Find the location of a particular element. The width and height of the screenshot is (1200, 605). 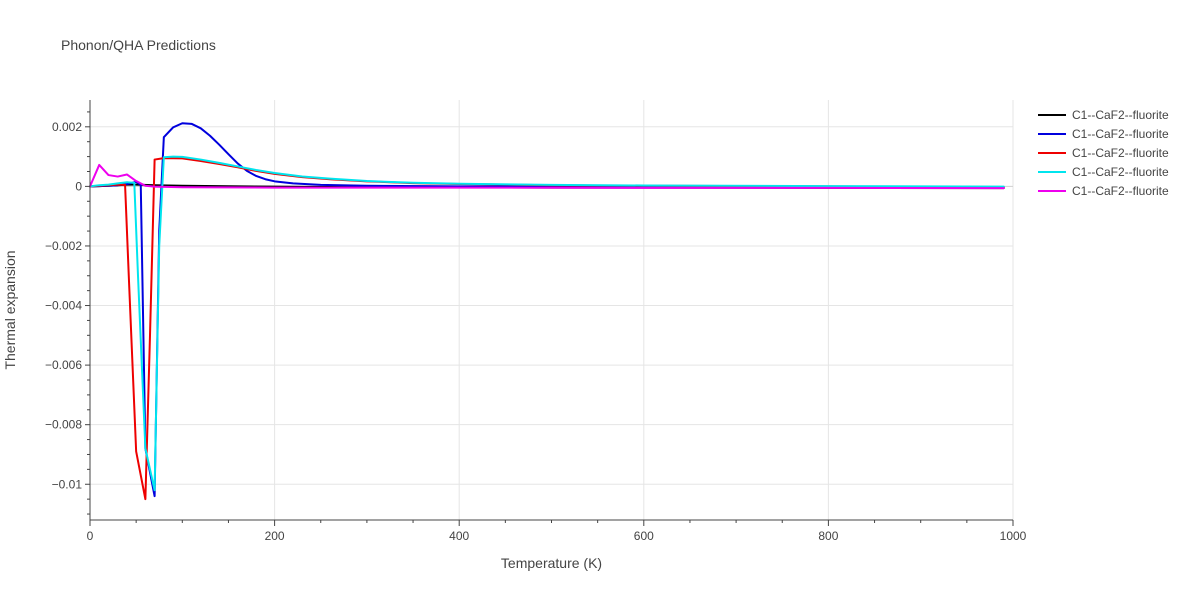

legend-item-2: C1--CaF2--fluorite is located at coordinates (1103, 134).